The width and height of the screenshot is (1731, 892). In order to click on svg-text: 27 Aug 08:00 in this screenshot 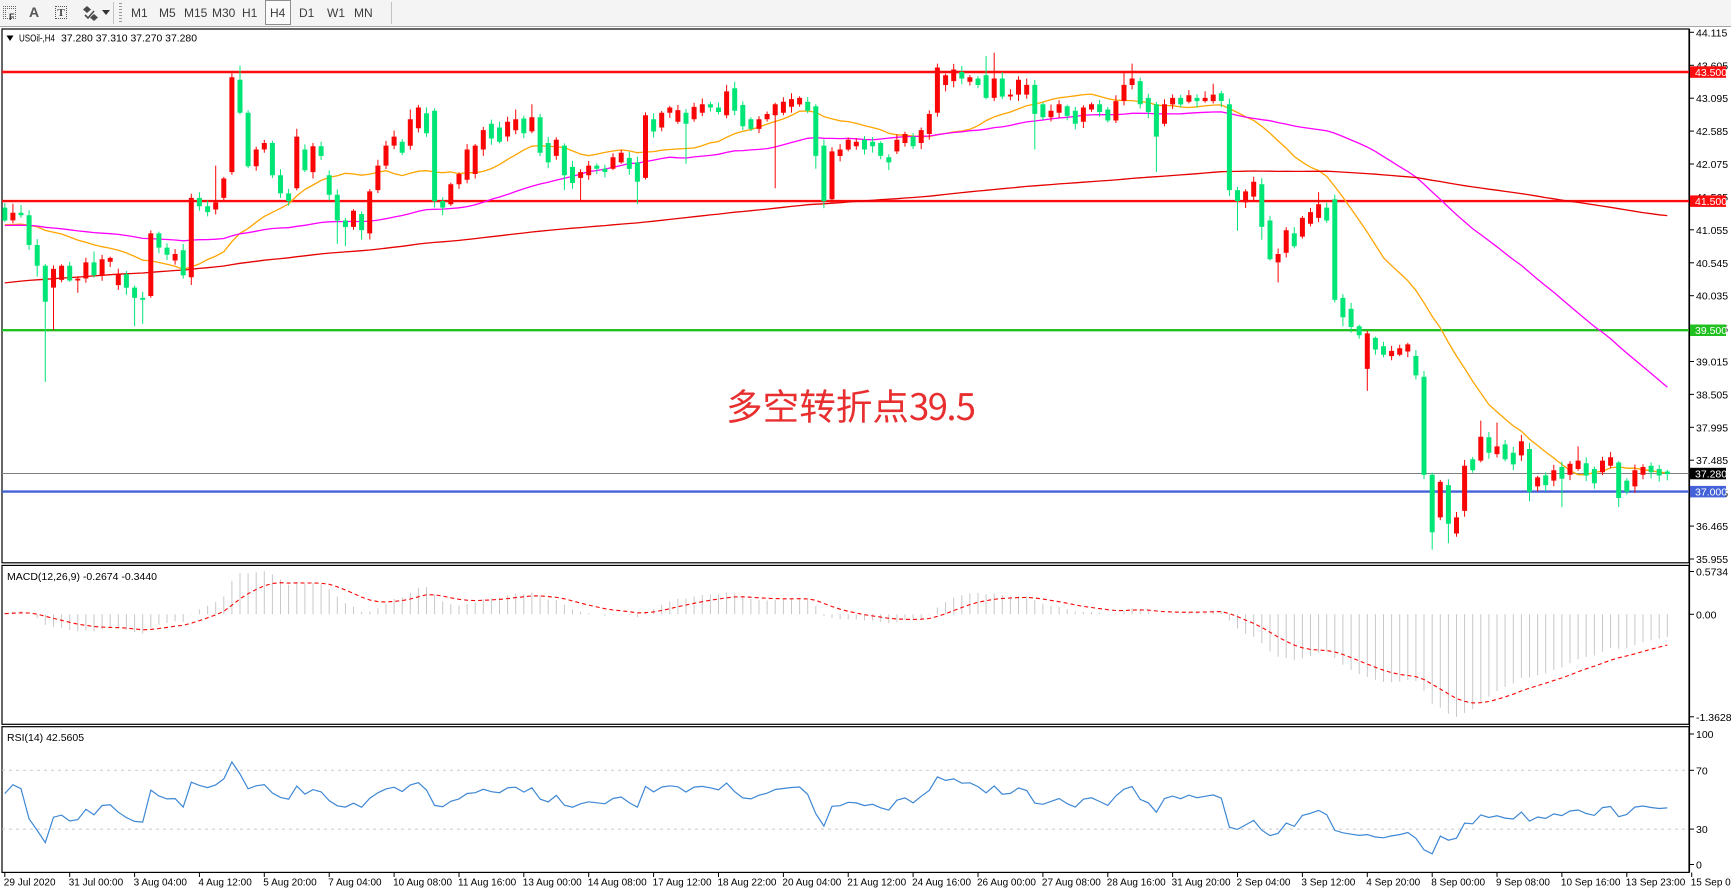, I will do `click(1071, 883)`.